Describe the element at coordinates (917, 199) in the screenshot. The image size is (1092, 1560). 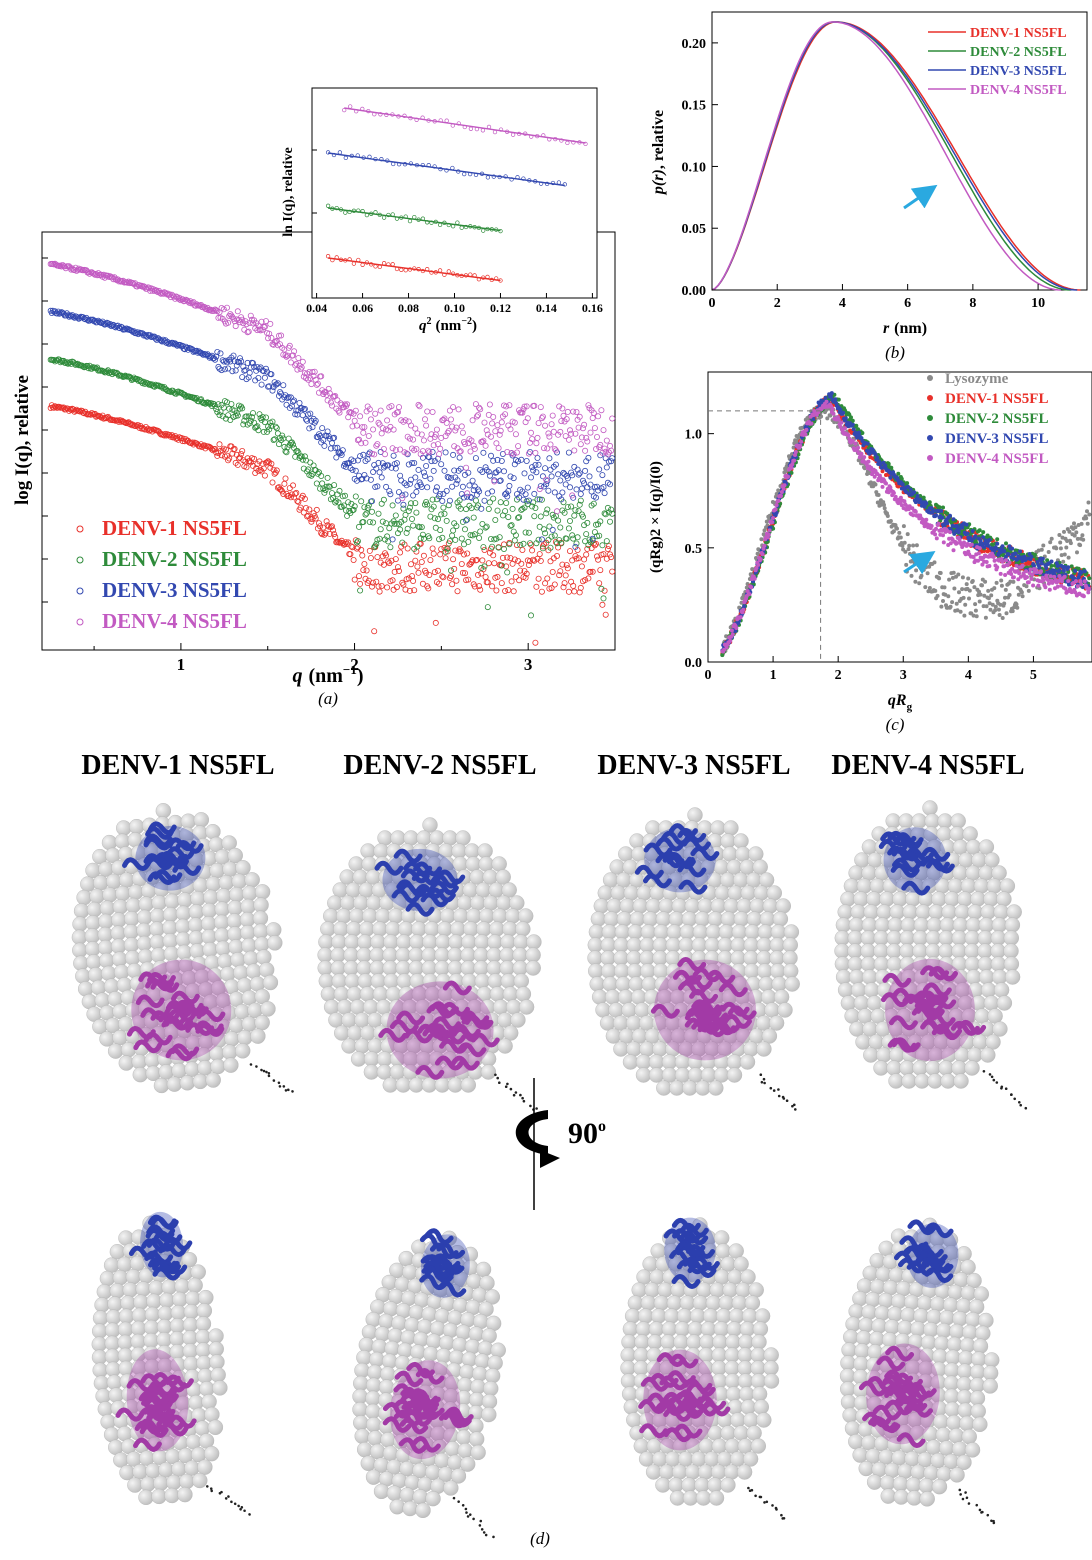
I see `panel-b-arrow` at that location.